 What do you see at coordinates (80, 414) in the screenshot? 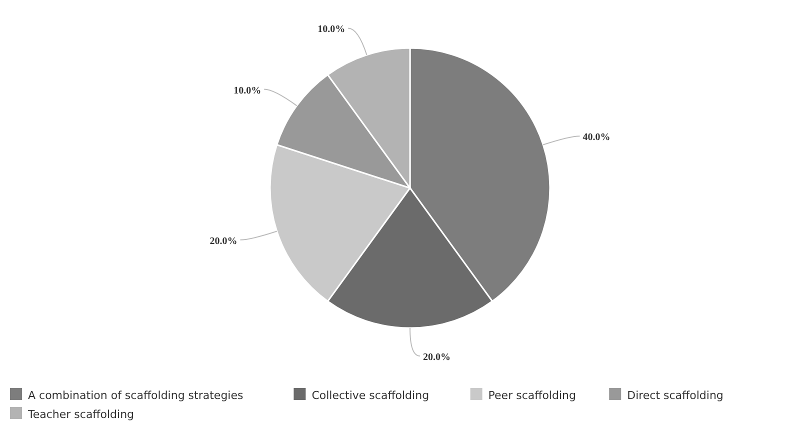
I see `legend-label: Teacher scaffolding` at bounding box center [80, 414].